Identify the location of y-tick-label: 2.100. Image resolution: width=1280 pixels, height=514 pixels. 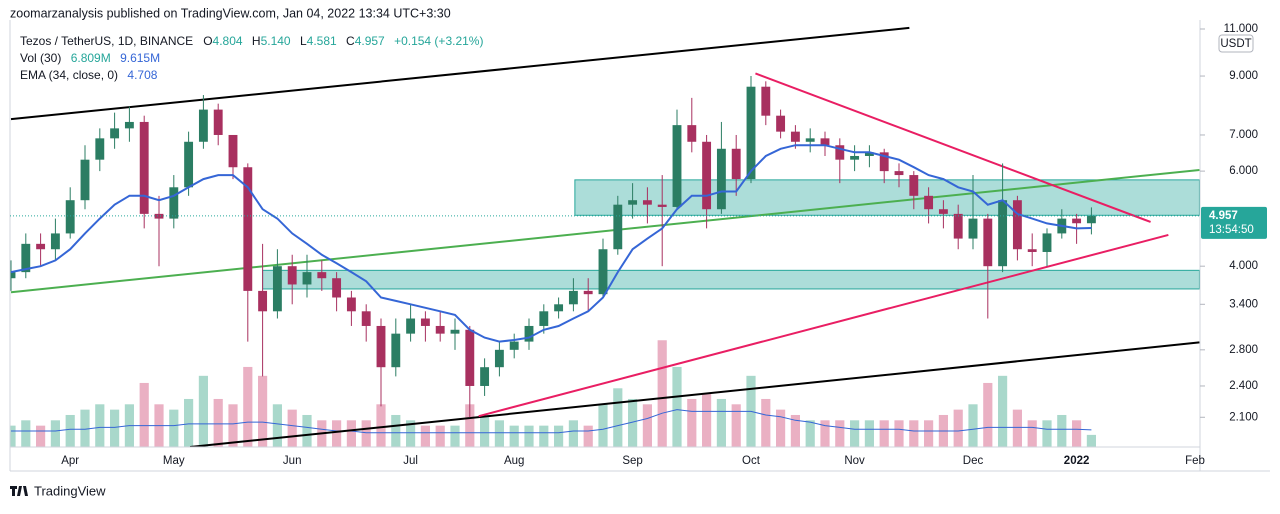
(1243, 417).